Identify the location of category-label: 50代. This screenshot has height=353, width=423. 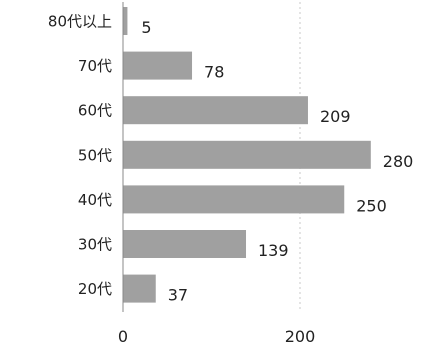
(95, 155).